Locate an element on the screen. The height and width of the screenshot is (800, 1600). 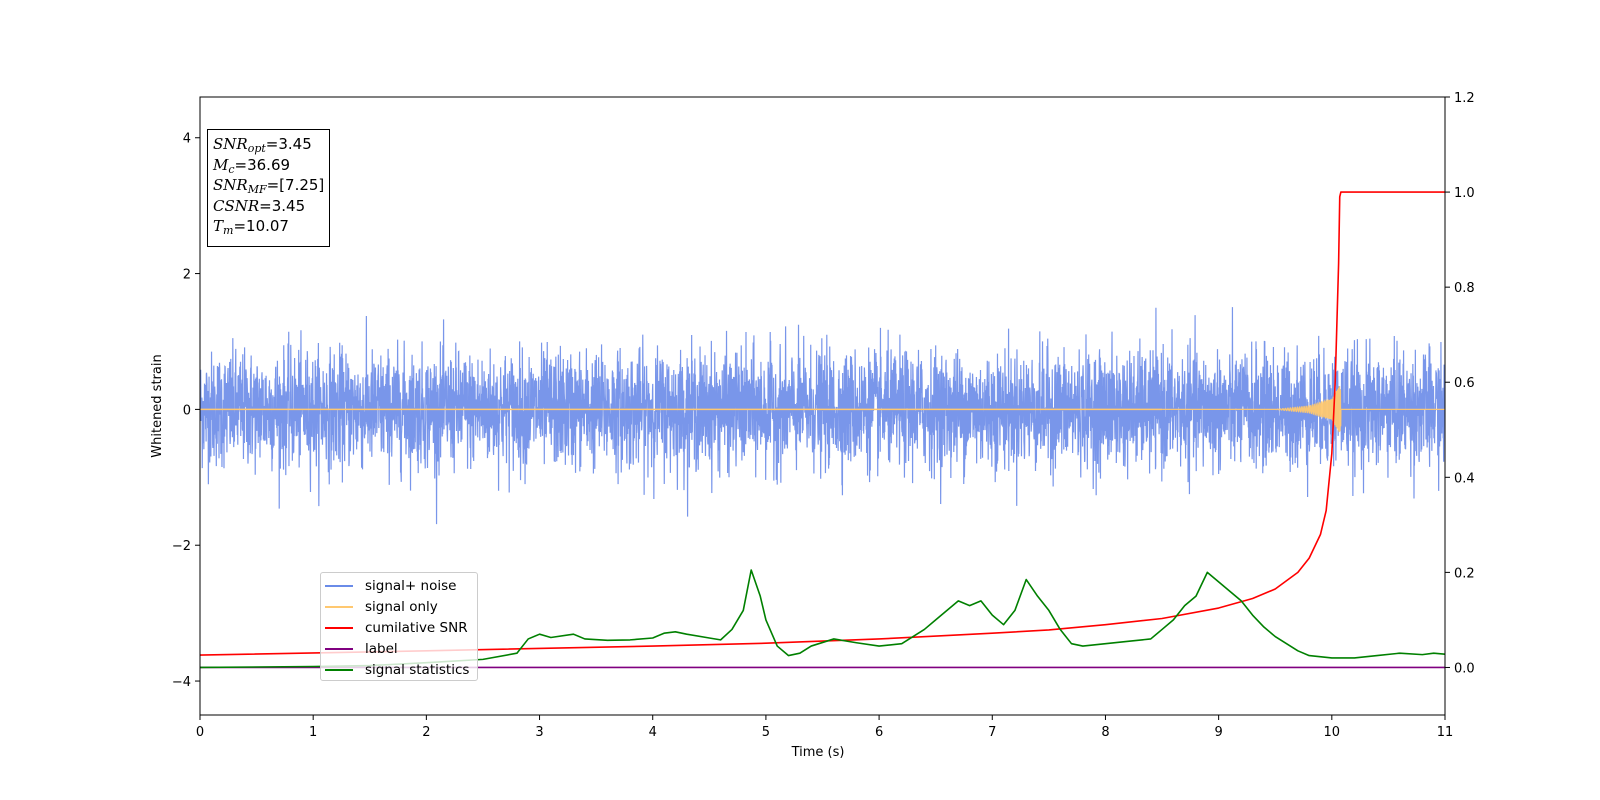
legend-item: signal+ noise is located at coordinates (401, 585).